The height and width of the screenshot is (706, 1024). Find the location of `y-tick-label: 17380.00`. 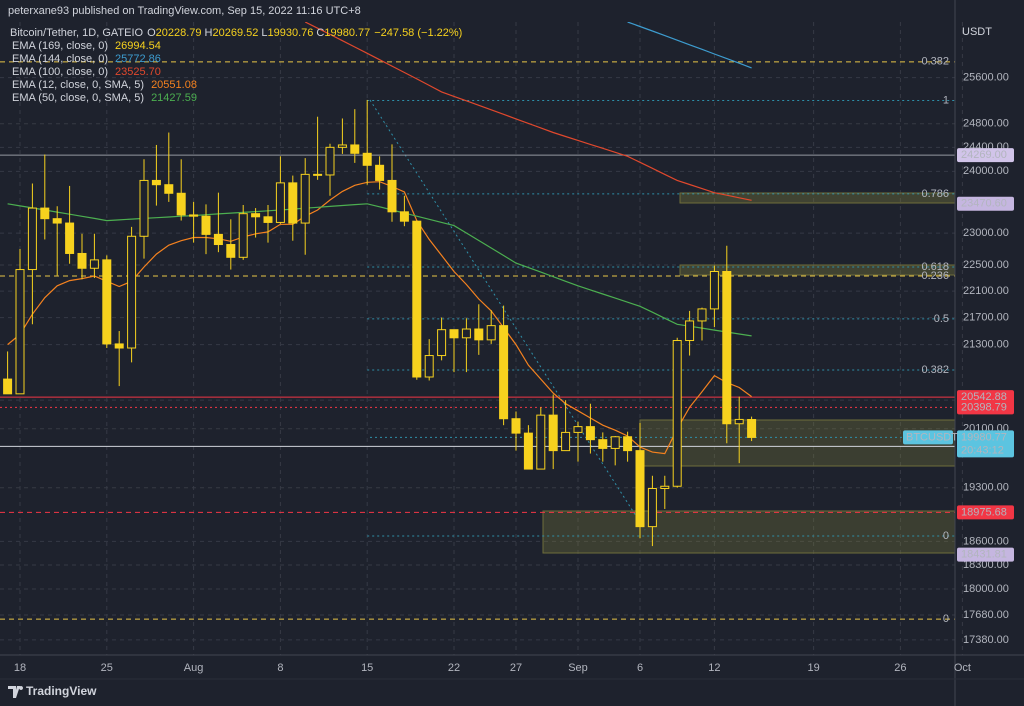

y-tick-label: 17380.00 is located at coordinates (986, 640).